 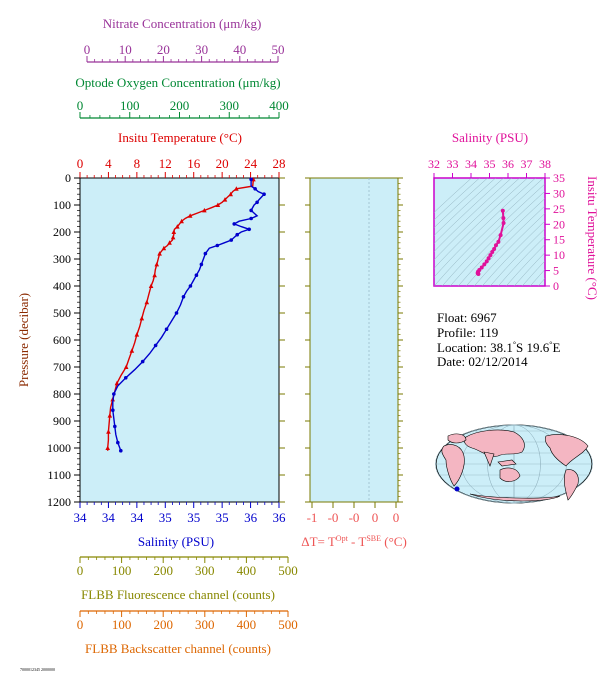 What do you see at coordinates (205, 570) in the screenshot?
I see `fluorescence-tick-label: 300` at bounding box center [205, 570].